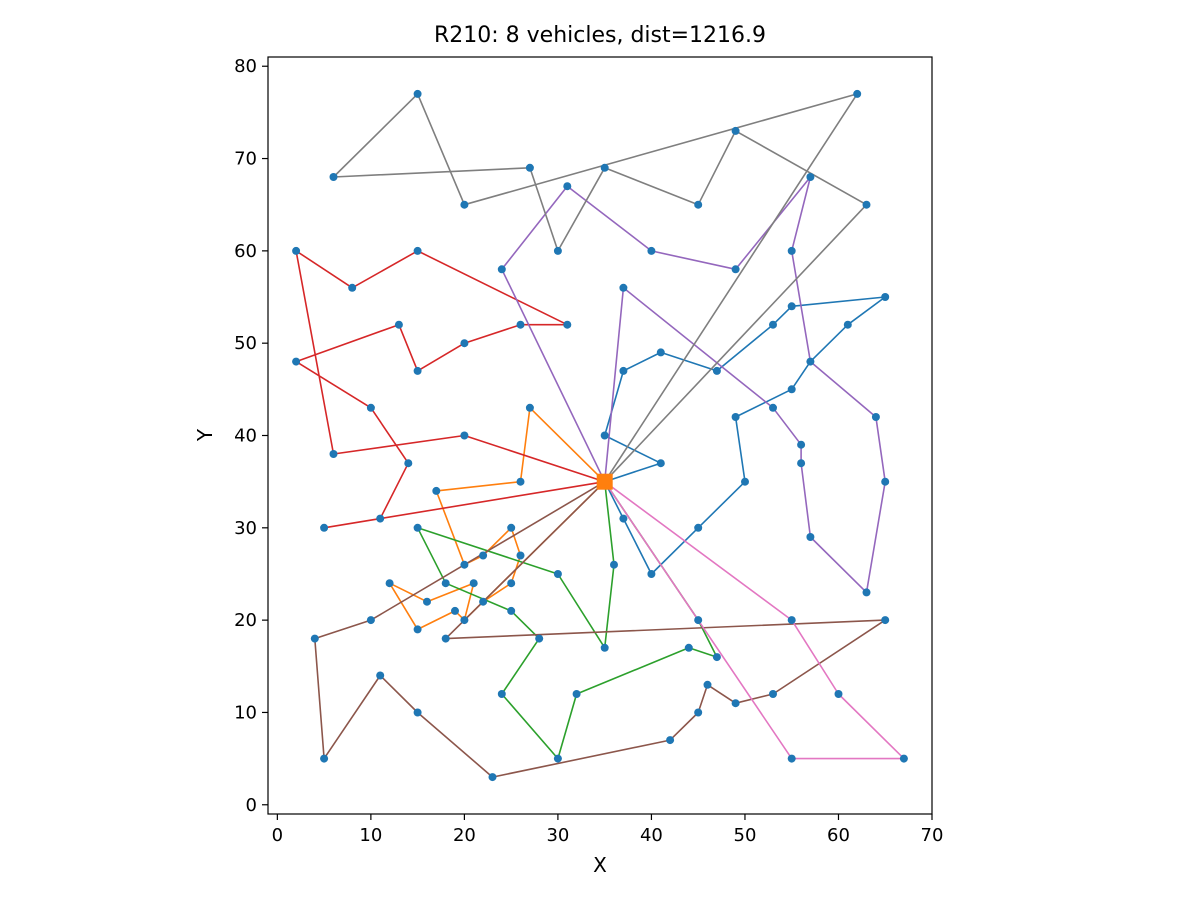 The width and height of the screenshot is (1200, 900). Describe the element at coordinates (245, 251) in the screenshot. I see `y-tick-label: 60` at that location.